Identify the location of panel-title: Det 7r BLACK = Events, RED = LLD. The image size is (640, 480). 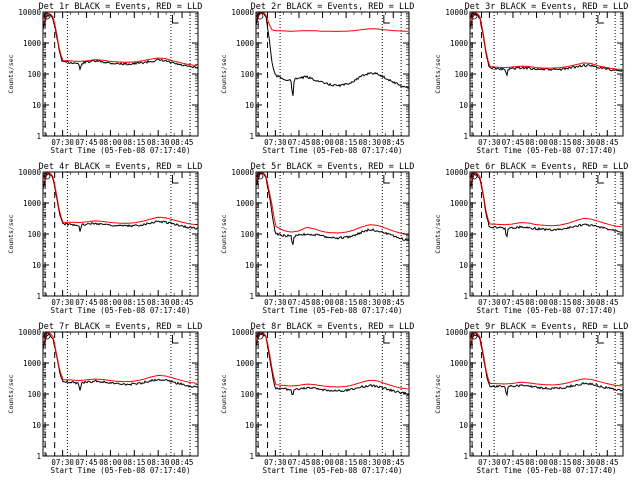
(121, 327).